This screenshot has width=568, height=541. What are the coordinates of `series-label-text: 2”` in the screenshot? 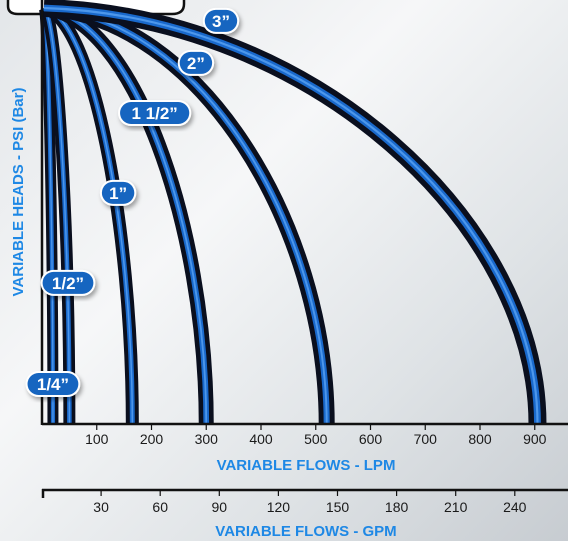 It's located at (196, 63).